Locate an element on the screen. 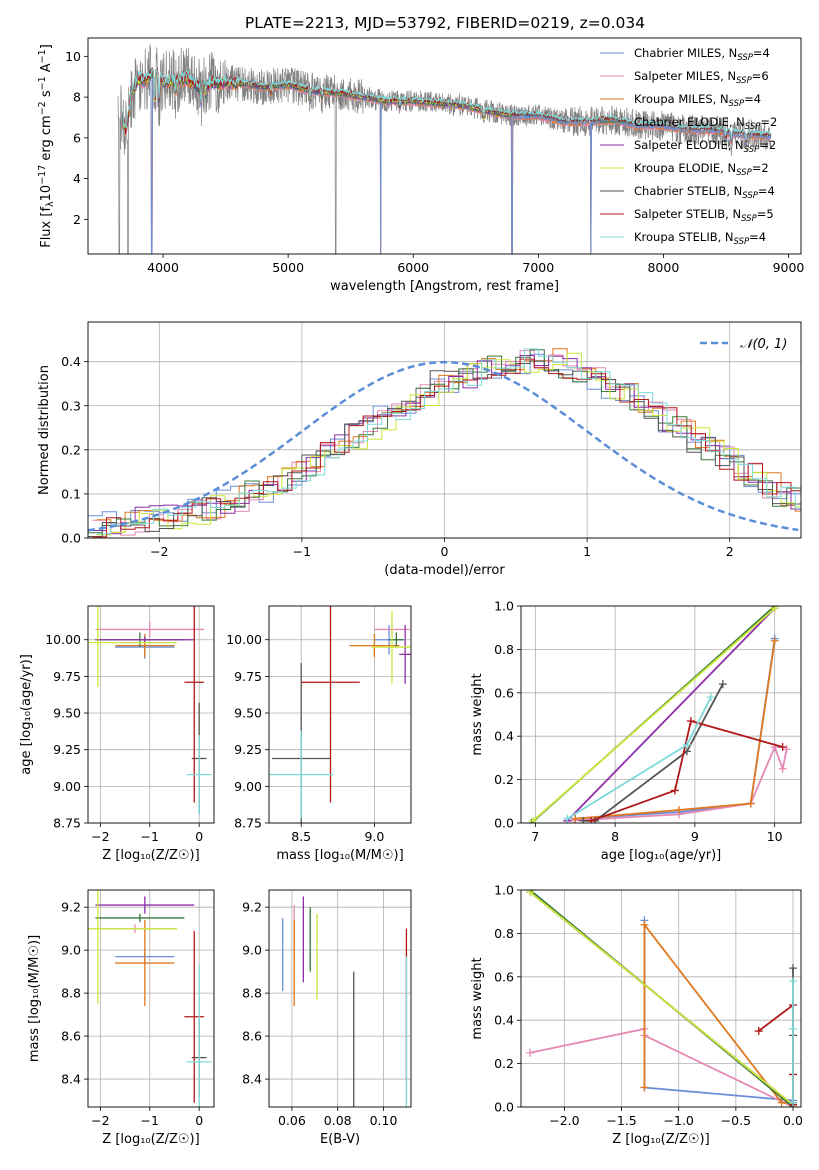  x-tick-label: −2.0 is located at coordinates (564, 1120).